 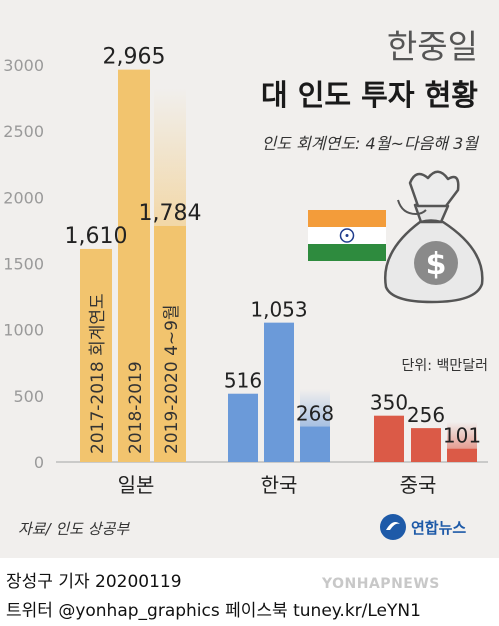 I want to click on bar-value-label: 516, so click(x=243, y=381).